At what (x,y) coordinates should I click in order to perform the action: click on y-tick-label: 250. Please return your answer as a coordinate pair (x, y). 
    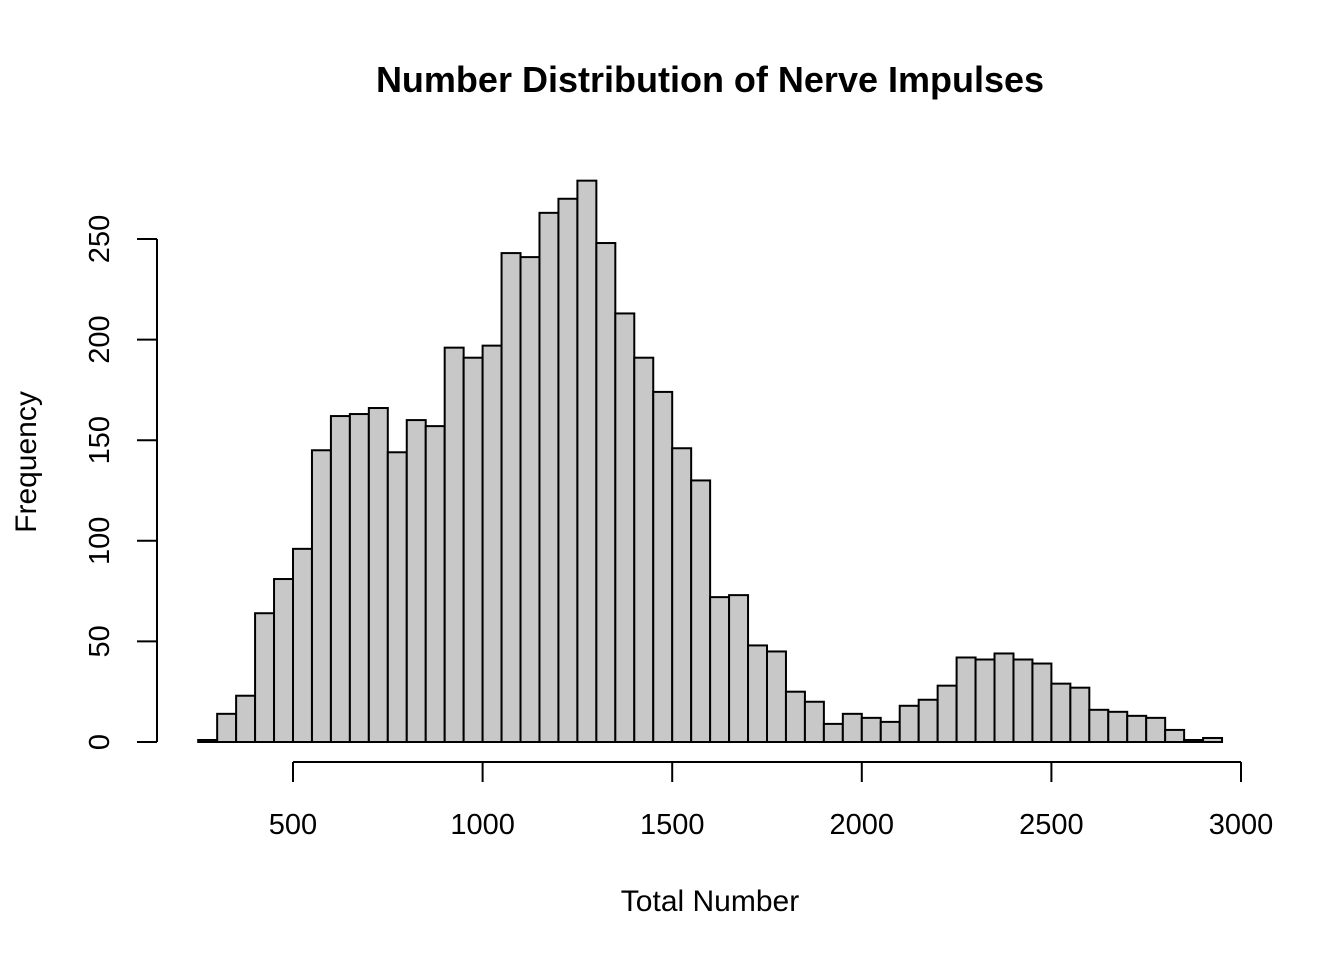
    Looking at the image, I should click on (100, 239).